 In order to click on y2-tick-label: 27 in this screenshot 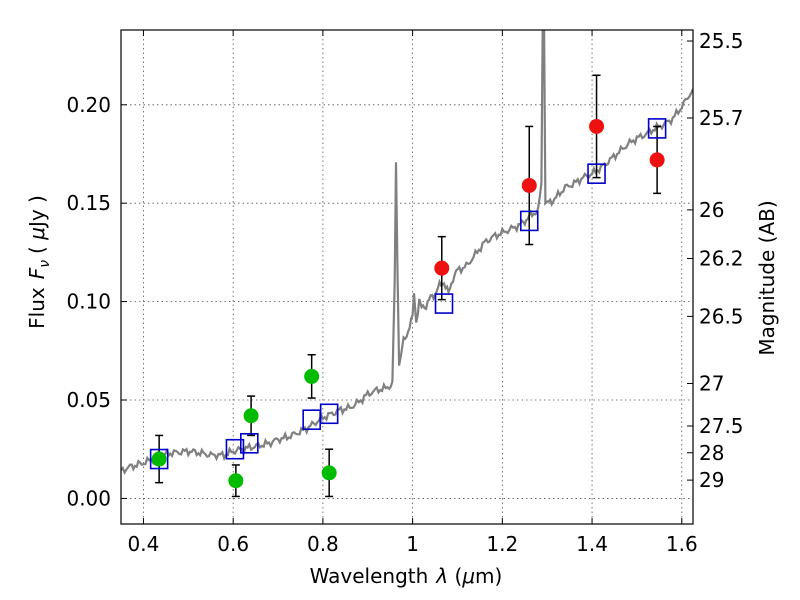, I will do `click(711, 383)`.